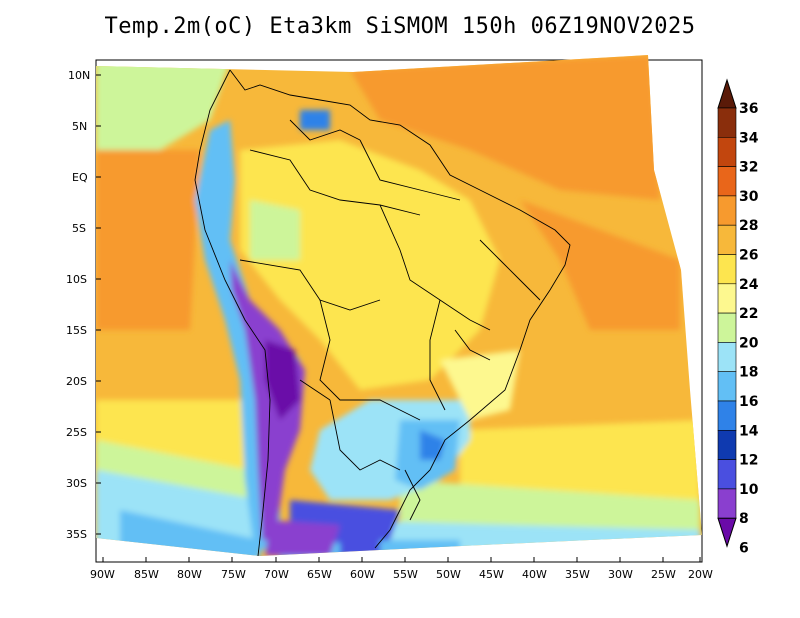 The height and width of the screenshot is (618, 800). Describe the element at coordinates (749, 197) in the screenshot. I see `colorbar-label: 30` at that location.